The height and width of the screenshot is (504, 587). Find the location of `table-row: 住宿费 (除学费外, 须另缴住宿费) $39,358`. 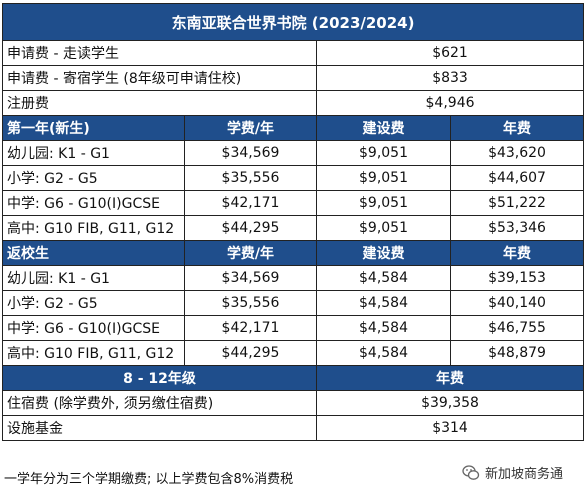

table-row: 住宿费 (除学费外, 须另缴住宿费) $39,358 is located at coordinates (293, 403).